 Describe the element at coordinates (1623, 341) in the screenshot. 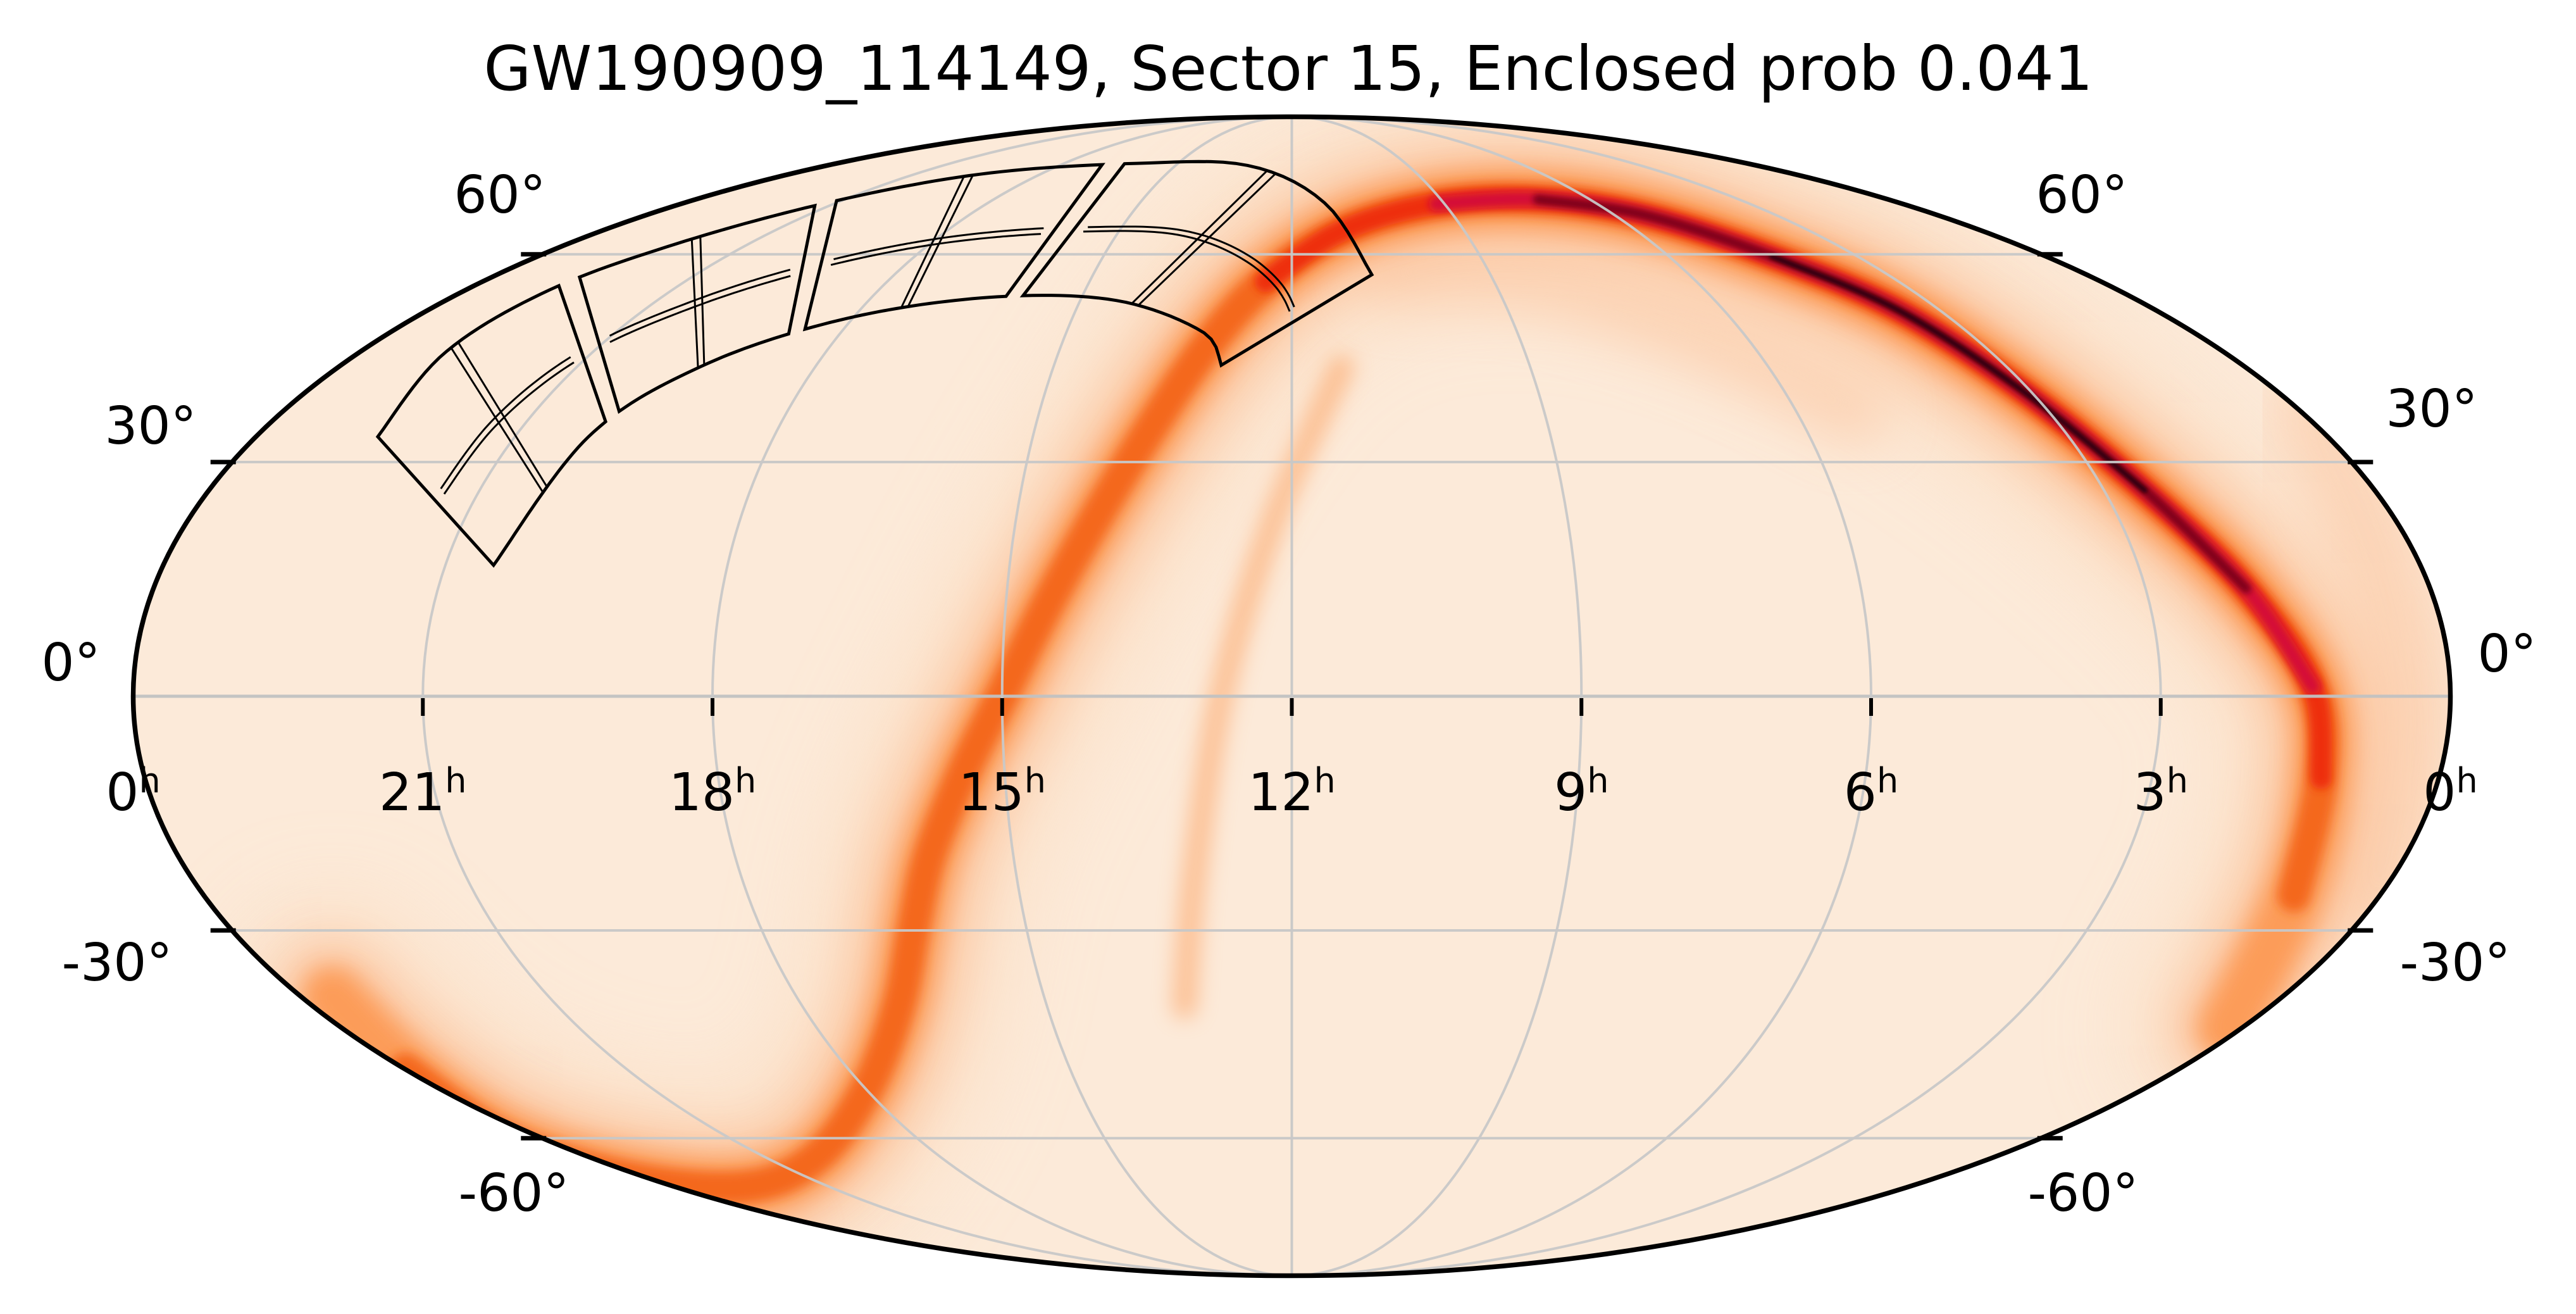

I see `band-faint-fan` at that location.